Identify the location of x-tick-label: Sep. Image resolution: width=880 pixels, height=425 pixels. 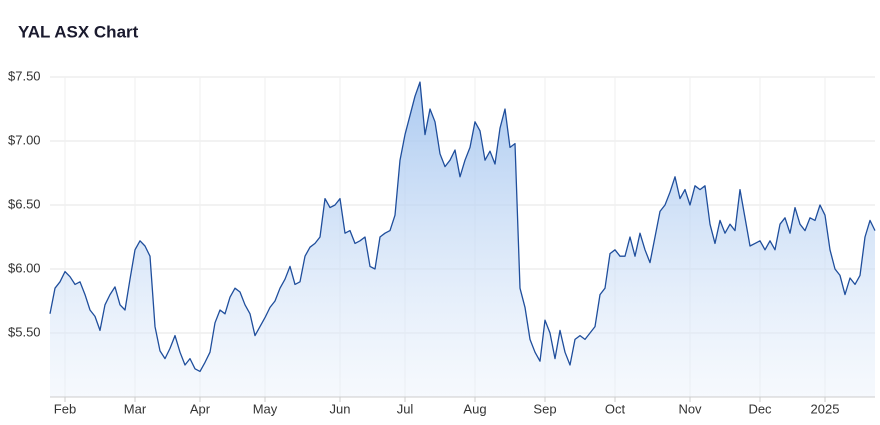
(544, 408).